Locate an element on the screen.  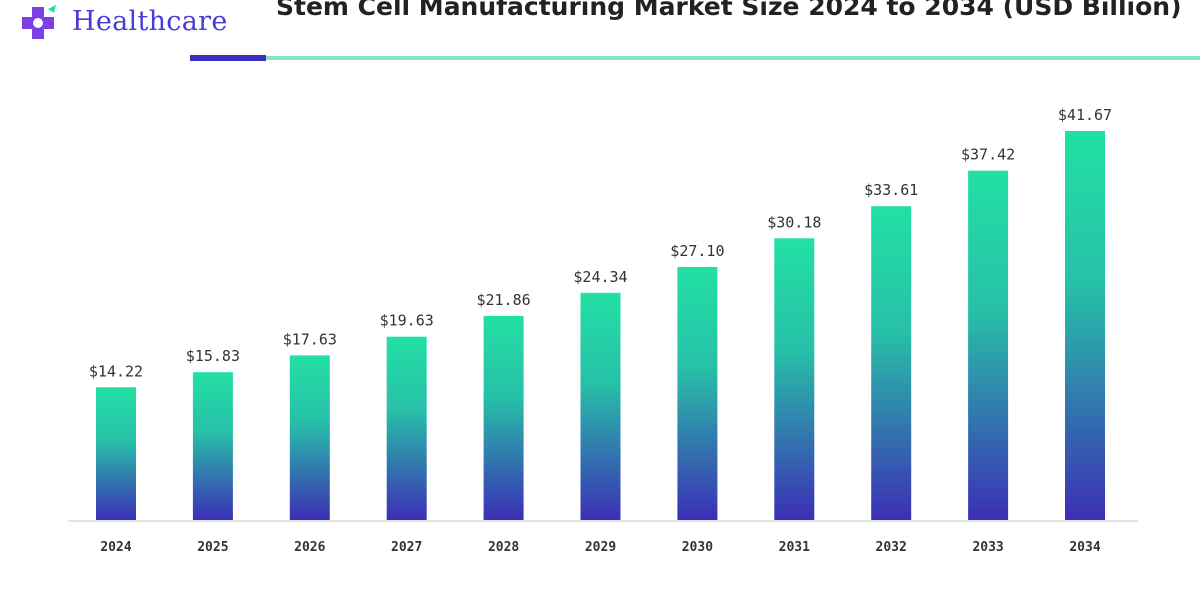
bar-value-label-2031: $30.18 is located at coordinates (794, 222).